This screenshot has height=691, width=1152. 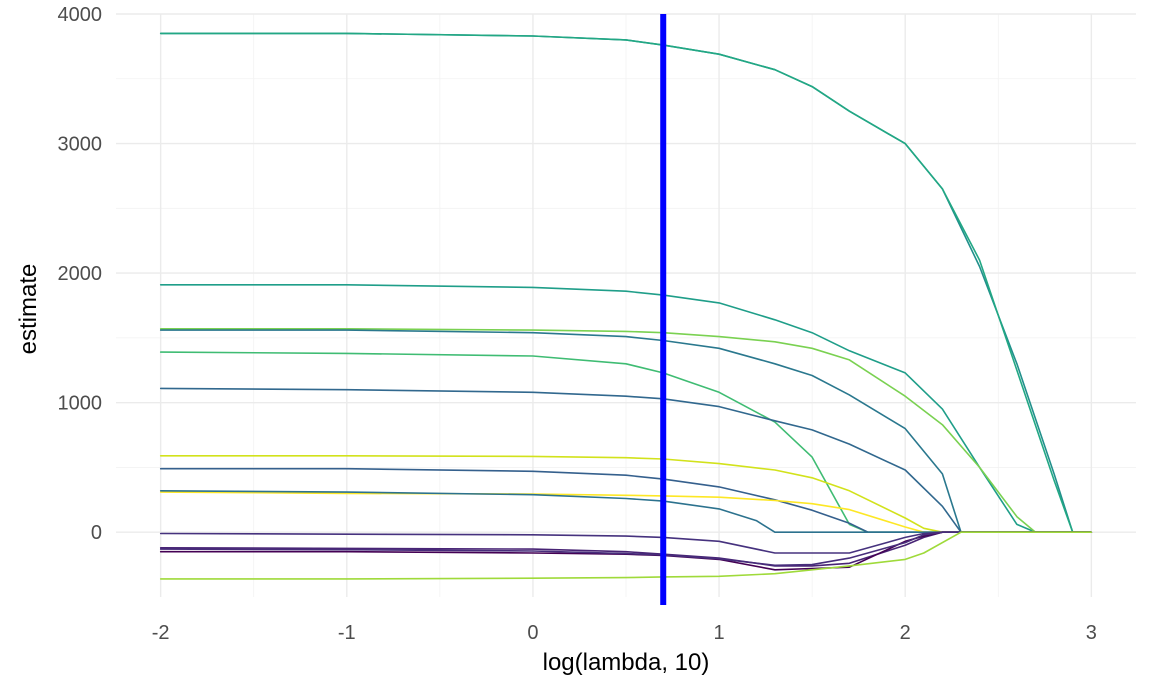 I want to click on x-tick-label: 2, so click(x=905, y=633).